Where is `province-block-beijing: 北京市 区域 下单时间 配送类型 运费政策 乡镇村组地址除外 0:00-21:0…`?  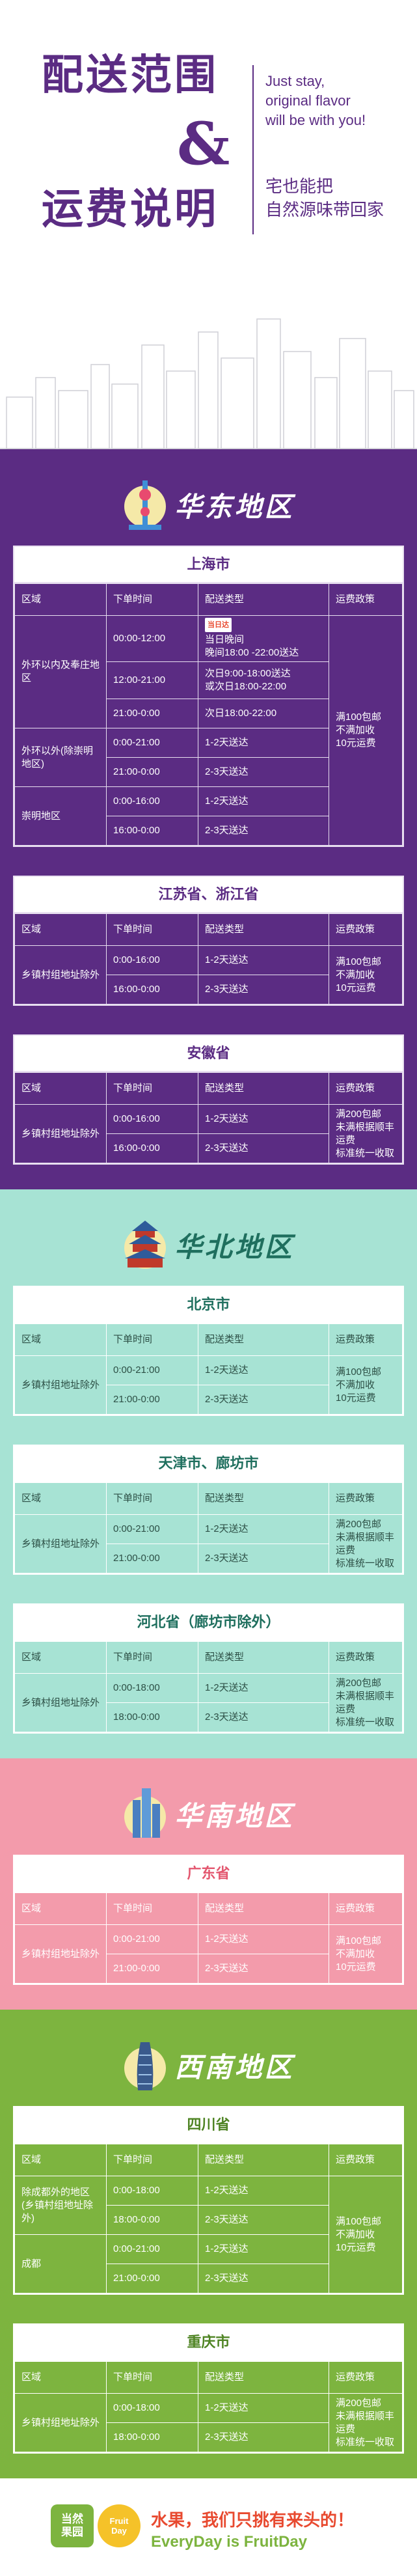
province-block-beijing: 北京市 区域 下单时间 配送类型 运费政策 乡镇村组地址除外 0:00-21:0… is located at coordinates (208, 1351).